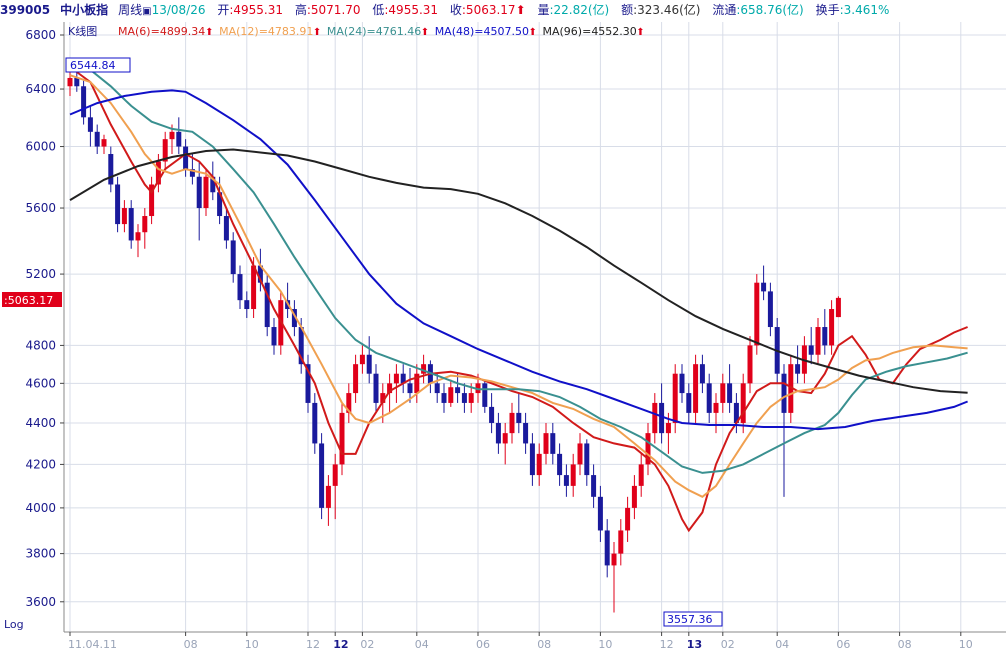 The image size is (1006, 652). What do you see at coordinates (827, 10) in the screenshot?
I see `turnover-label: 换手` at bounding box center [827, 10].